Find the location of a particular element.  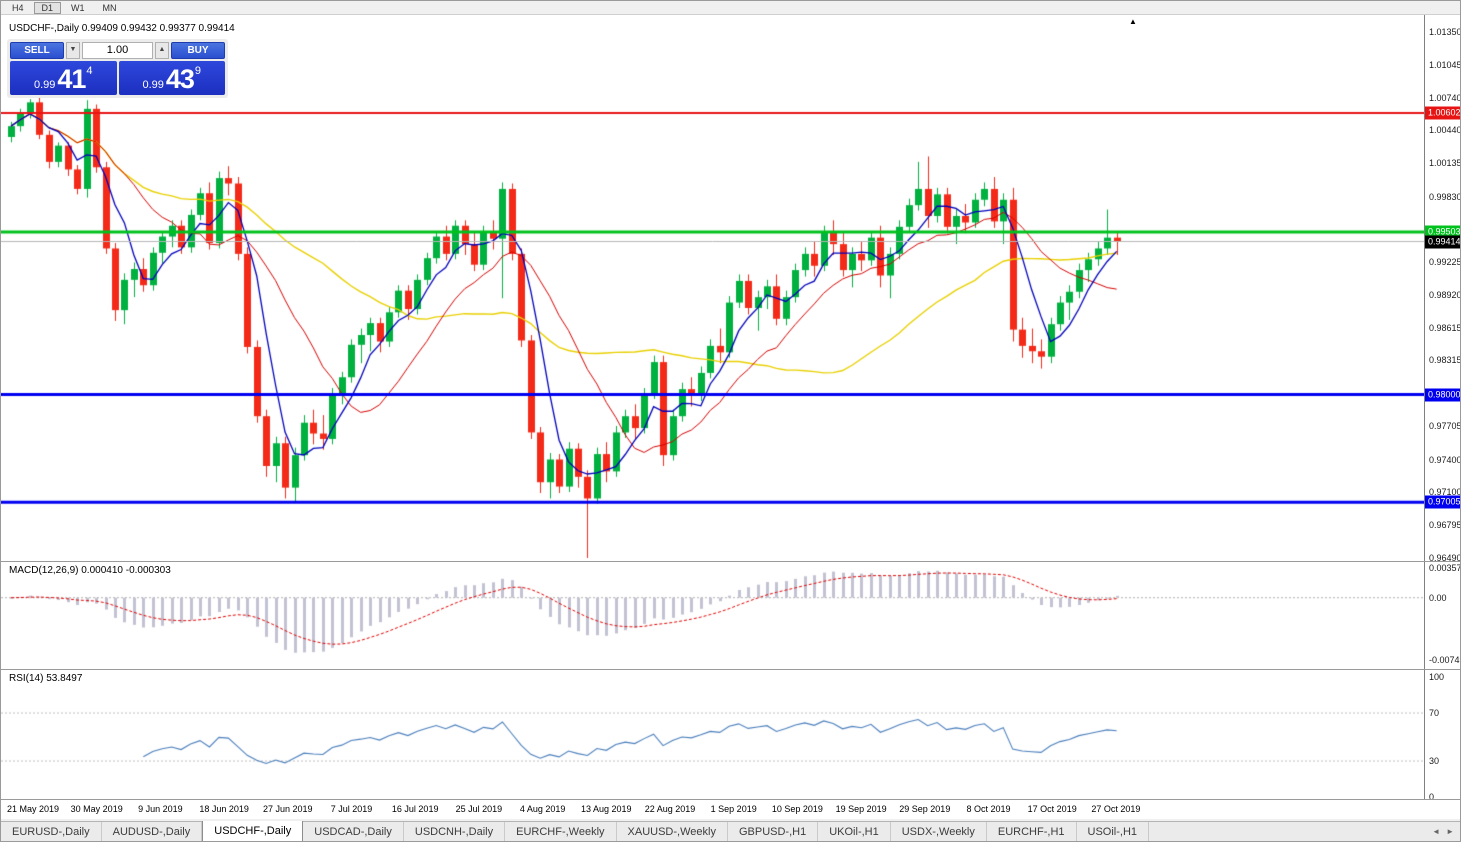

macd-axis-label: -0.00749 is located at coordinates (1445, 659).